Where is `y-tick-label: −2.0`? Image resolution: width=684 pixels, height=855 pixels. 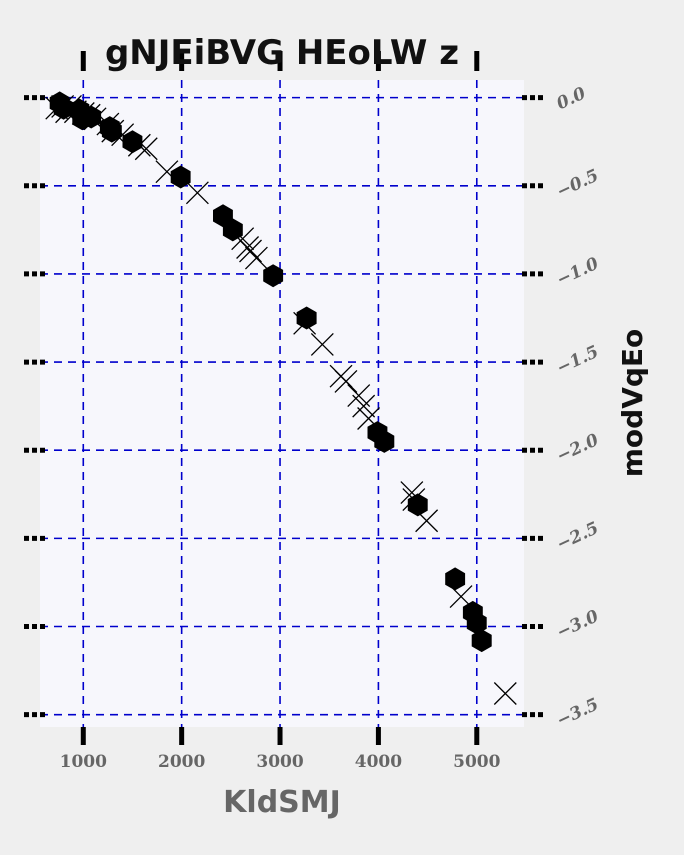
y-tick-label: −2.0 is located at coordinates (578, 448).